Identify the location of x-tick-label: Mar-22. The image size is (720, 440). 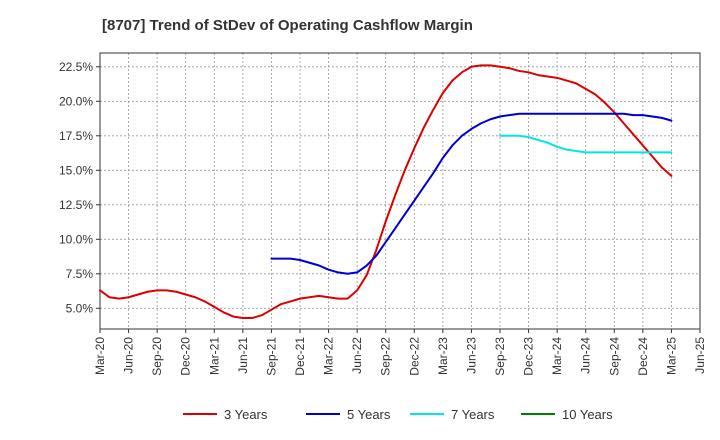
(329, 356).